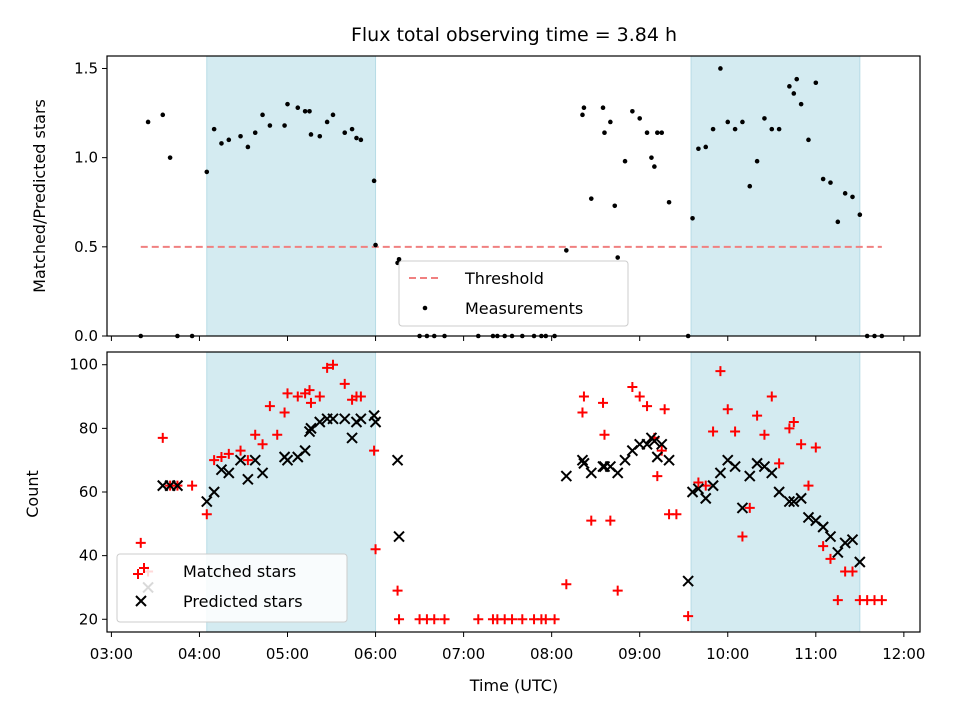  What do you see at coordinates (88, 556) in the screenshot?
I see `bottom-y-tick-label: 40` at bounding box center [88, 556].